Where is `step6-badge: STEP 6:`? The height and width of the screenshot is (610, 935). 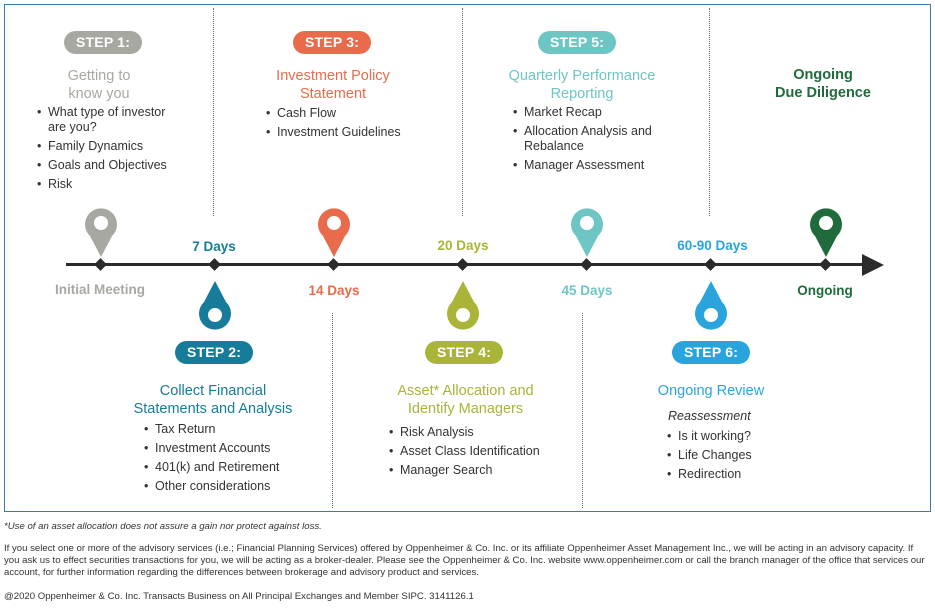
step6-badge: STEP 6: is located at coordinates (711, 352).